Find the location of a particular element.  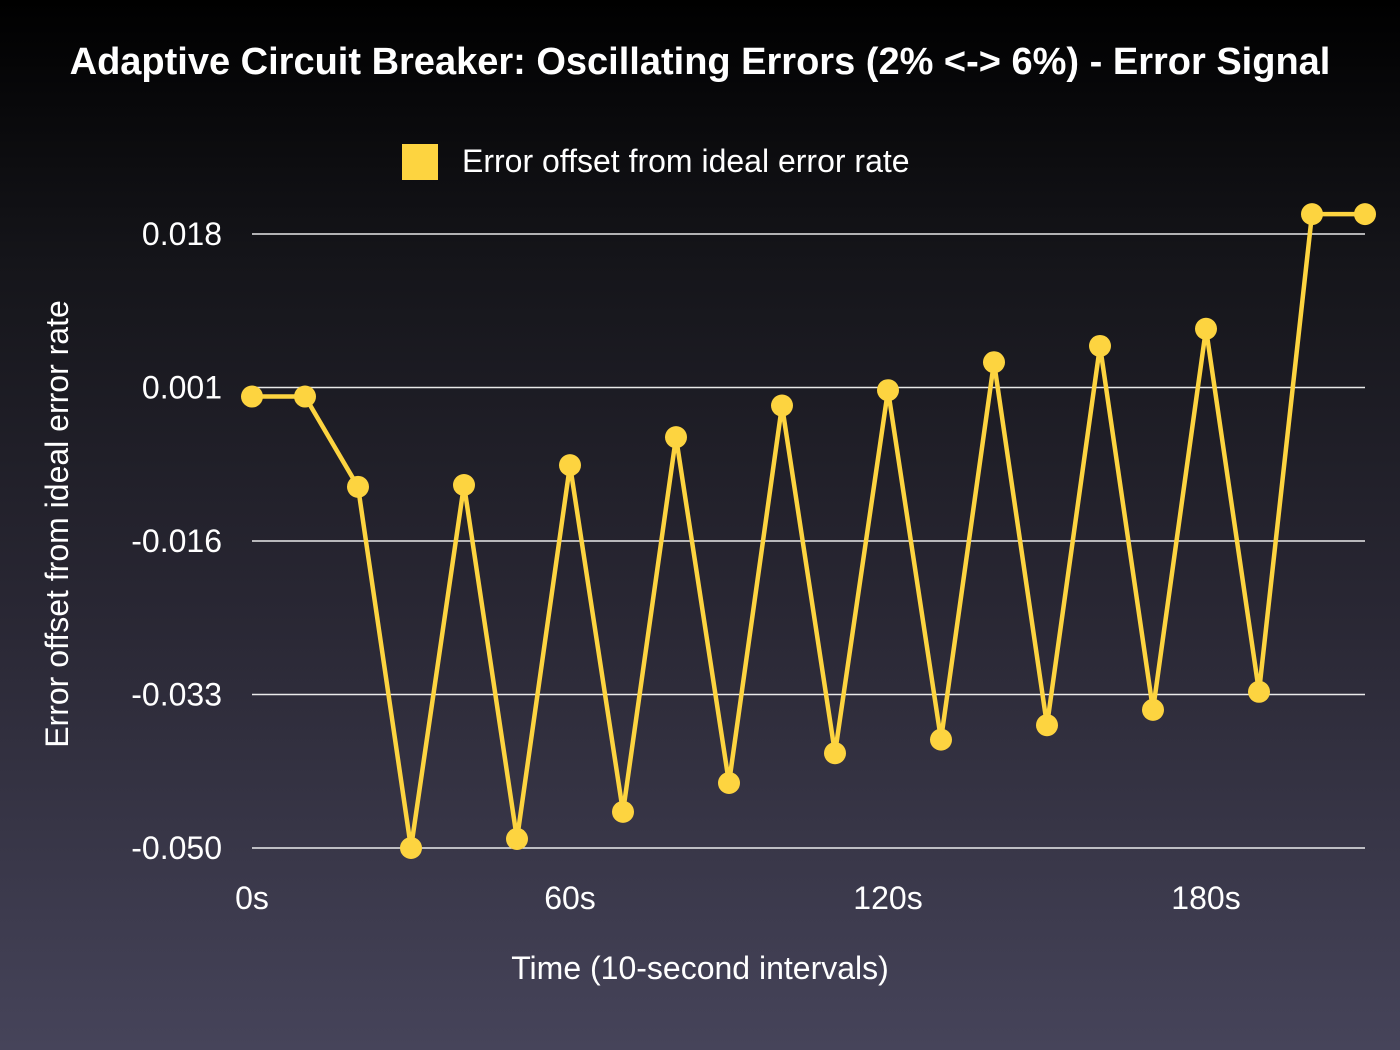

y-axis-label: Error offset from ideal error rate is located at coordinates (57, 524).